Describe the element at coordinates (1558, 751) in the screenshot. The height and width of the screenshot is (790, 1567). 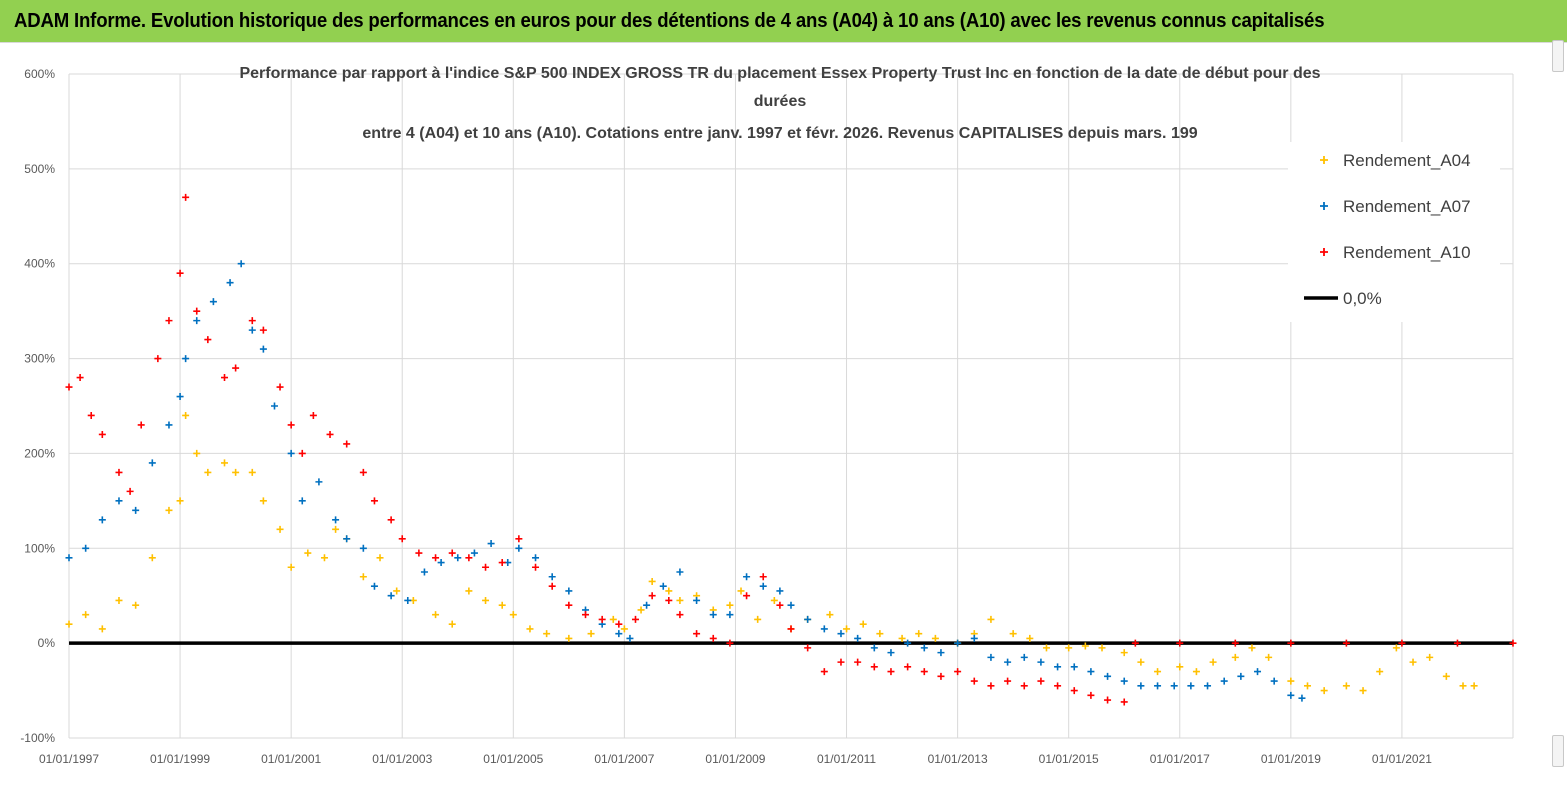
I see `scroll-handle-bottom` at that location.